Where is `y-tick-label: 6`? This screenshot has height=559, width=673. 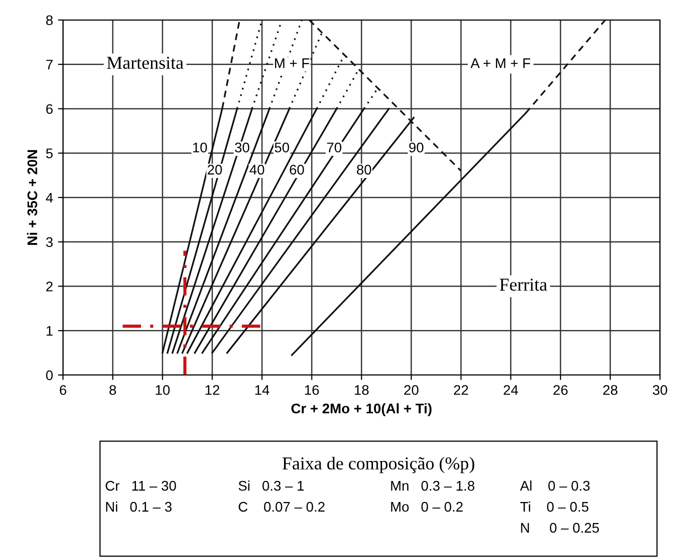 y-tick-label: 6 is located at coordinates (49, 109).